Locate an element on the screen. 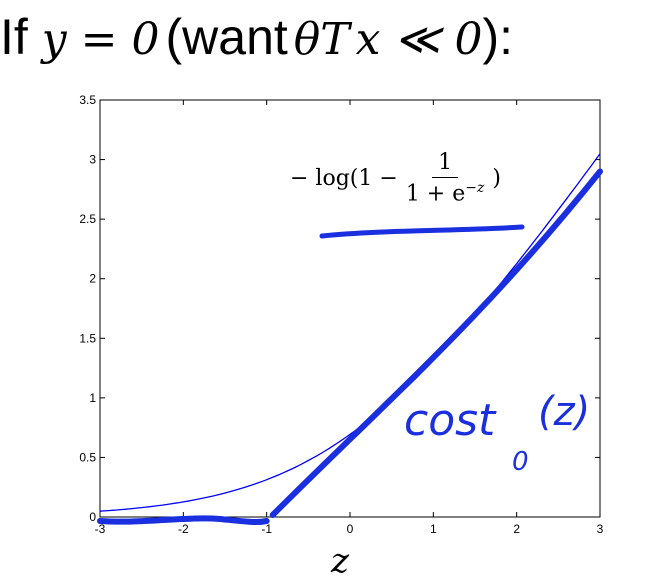 The height and width of the screenshot is (580, 645). cost-formula: − log(1 − 1 1 + e−z ) is located at coordinates (395, 178).